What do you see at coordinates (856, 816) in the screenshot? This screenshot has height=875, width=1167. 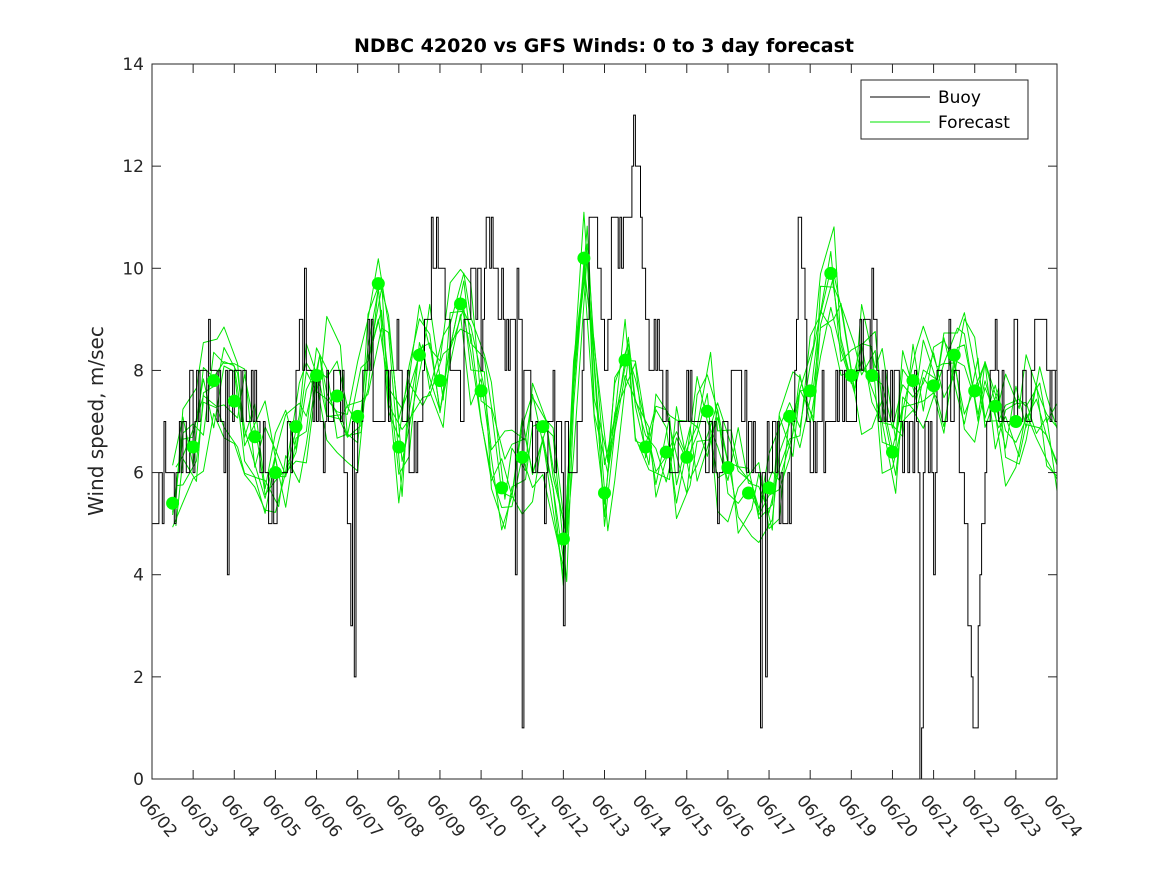 I see `x-tick-label: 06/19` at bounding box center [856, 816].